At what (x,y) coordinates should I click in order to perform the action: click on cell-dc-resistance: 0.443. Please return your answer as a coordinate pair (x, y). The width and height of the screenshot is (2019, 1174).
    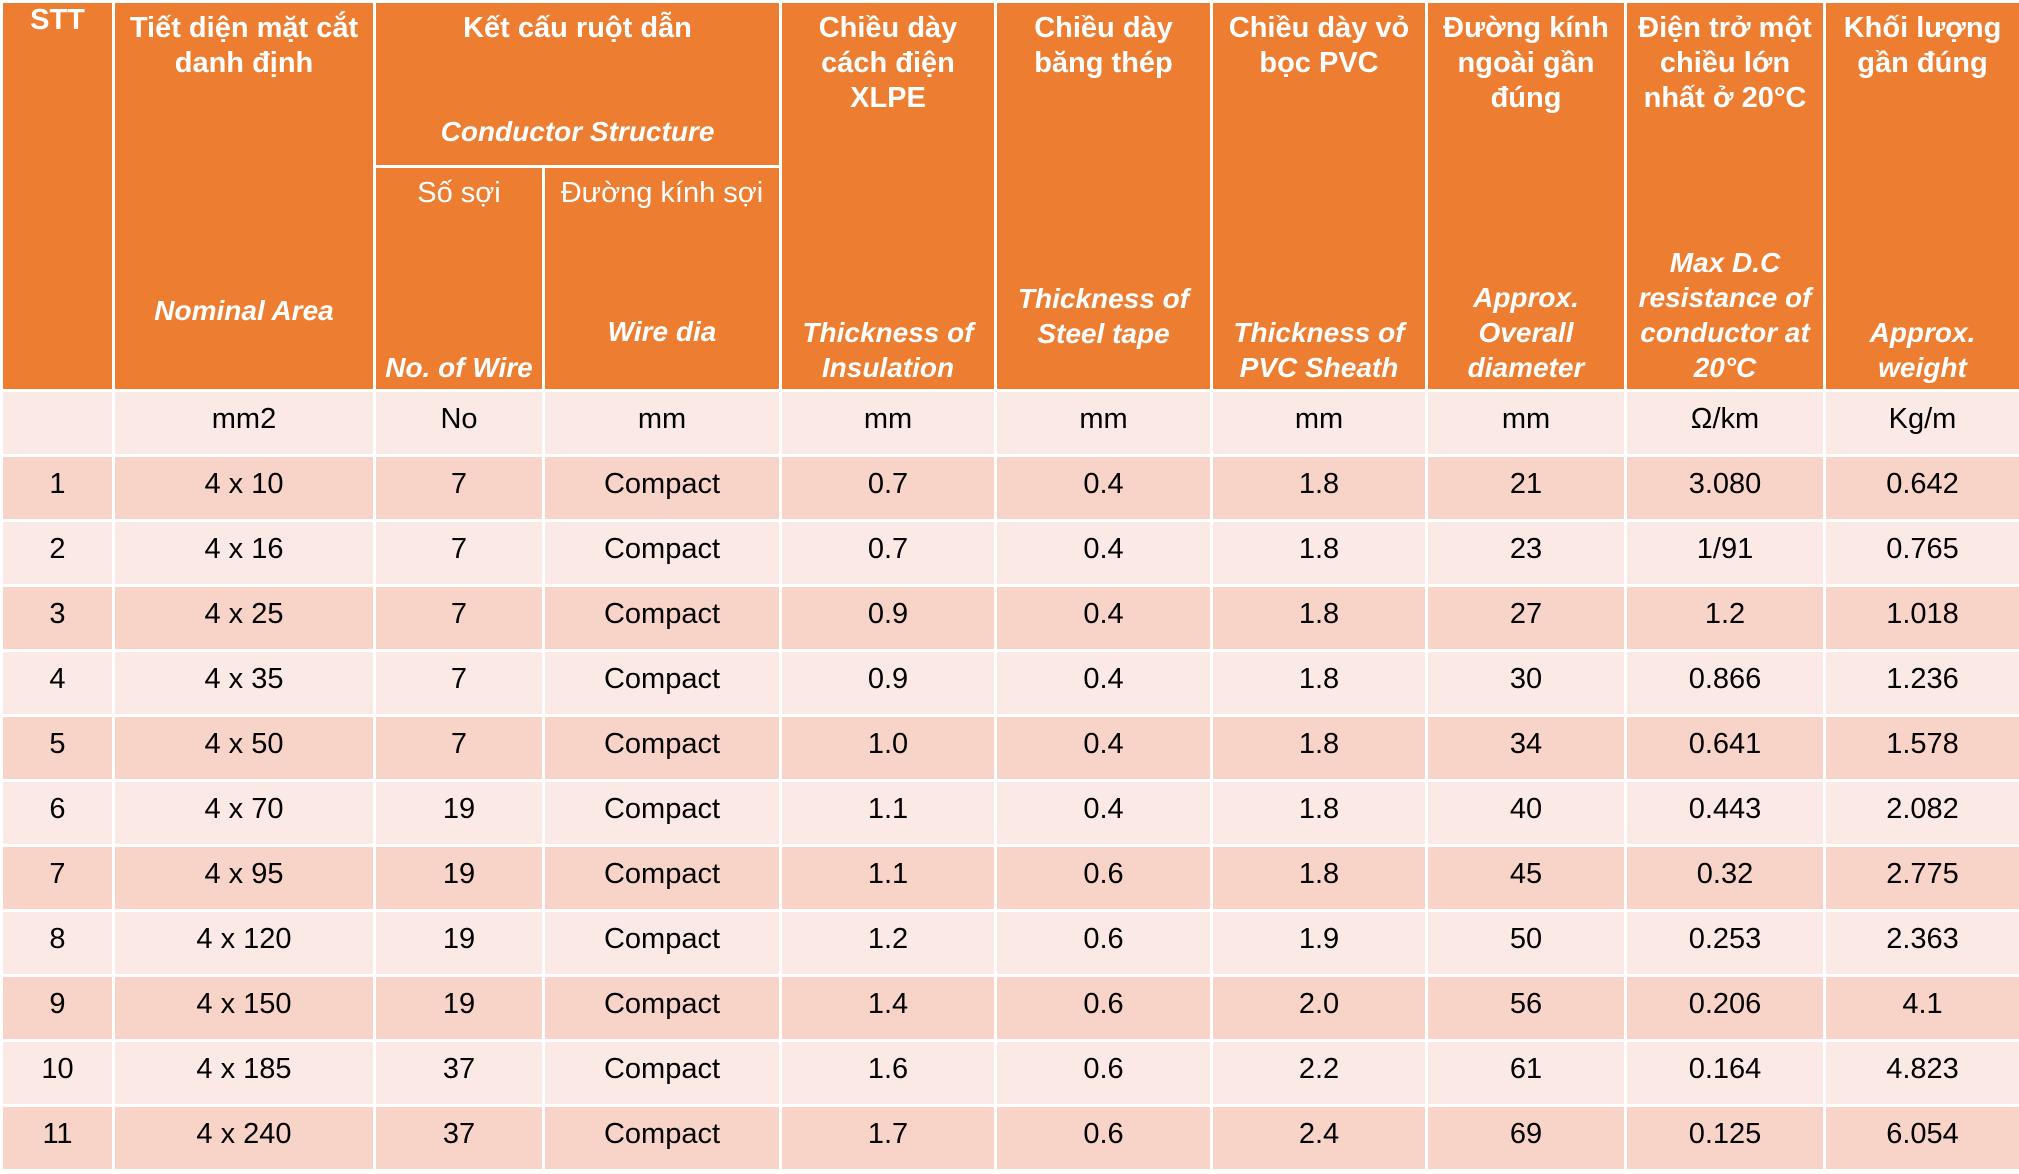
    Looking at the image, I should click on (1725, 813).